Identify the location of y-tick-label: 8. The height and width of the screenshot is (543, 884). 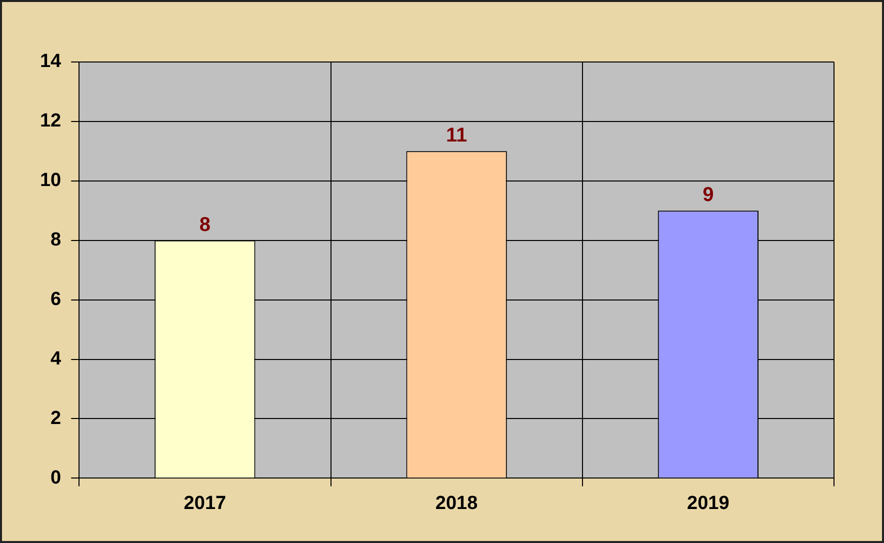
(56, 240).